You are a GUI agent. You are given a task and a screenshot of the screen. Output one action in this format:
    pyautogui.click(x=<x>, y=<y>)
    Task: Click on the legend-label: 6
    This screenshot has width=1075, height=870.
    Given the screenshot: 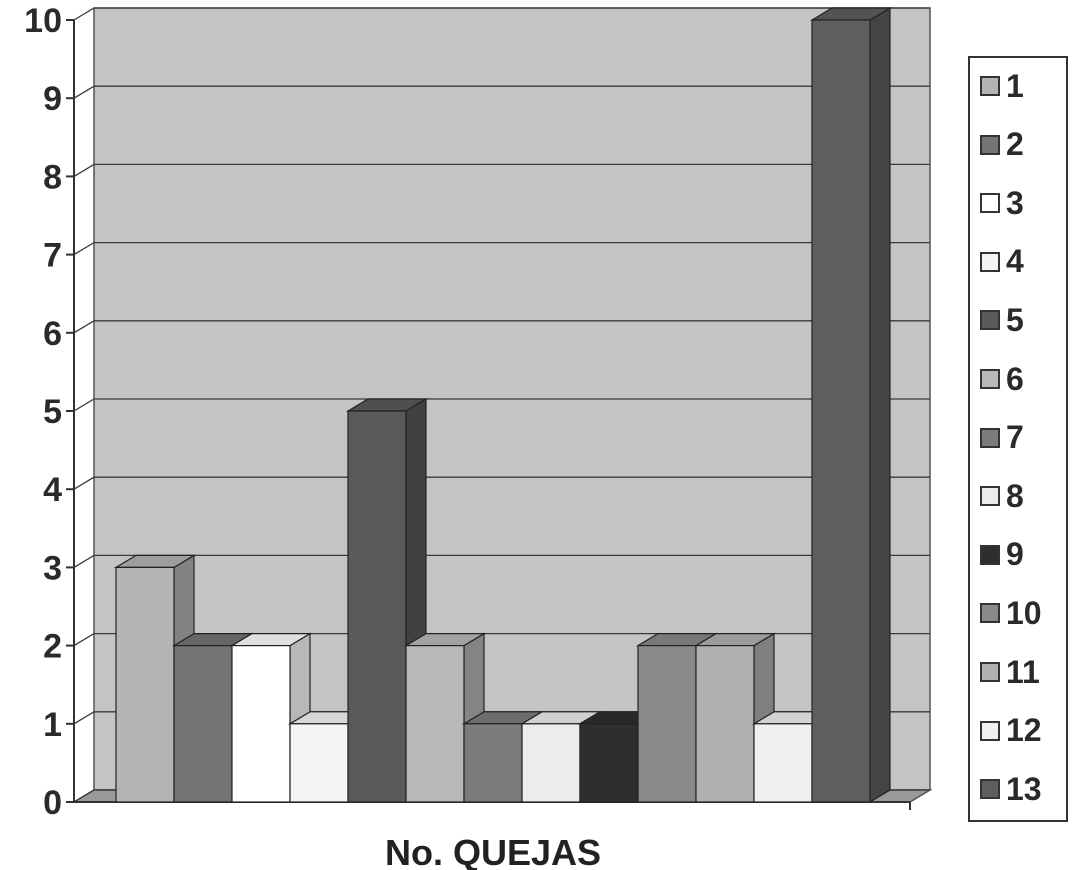 What is the action you would take?
    pyautogui.click(x=1015, y=378)
    